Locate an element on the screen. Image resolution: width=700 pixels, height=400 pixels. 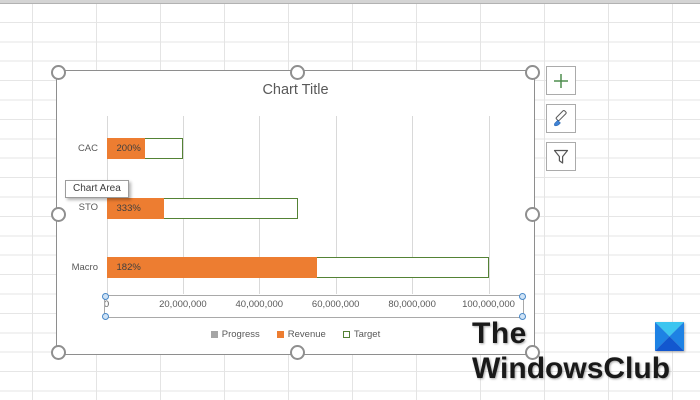
logo-text-windowsclub: WindowsClub is located at coordinates (571, 368).